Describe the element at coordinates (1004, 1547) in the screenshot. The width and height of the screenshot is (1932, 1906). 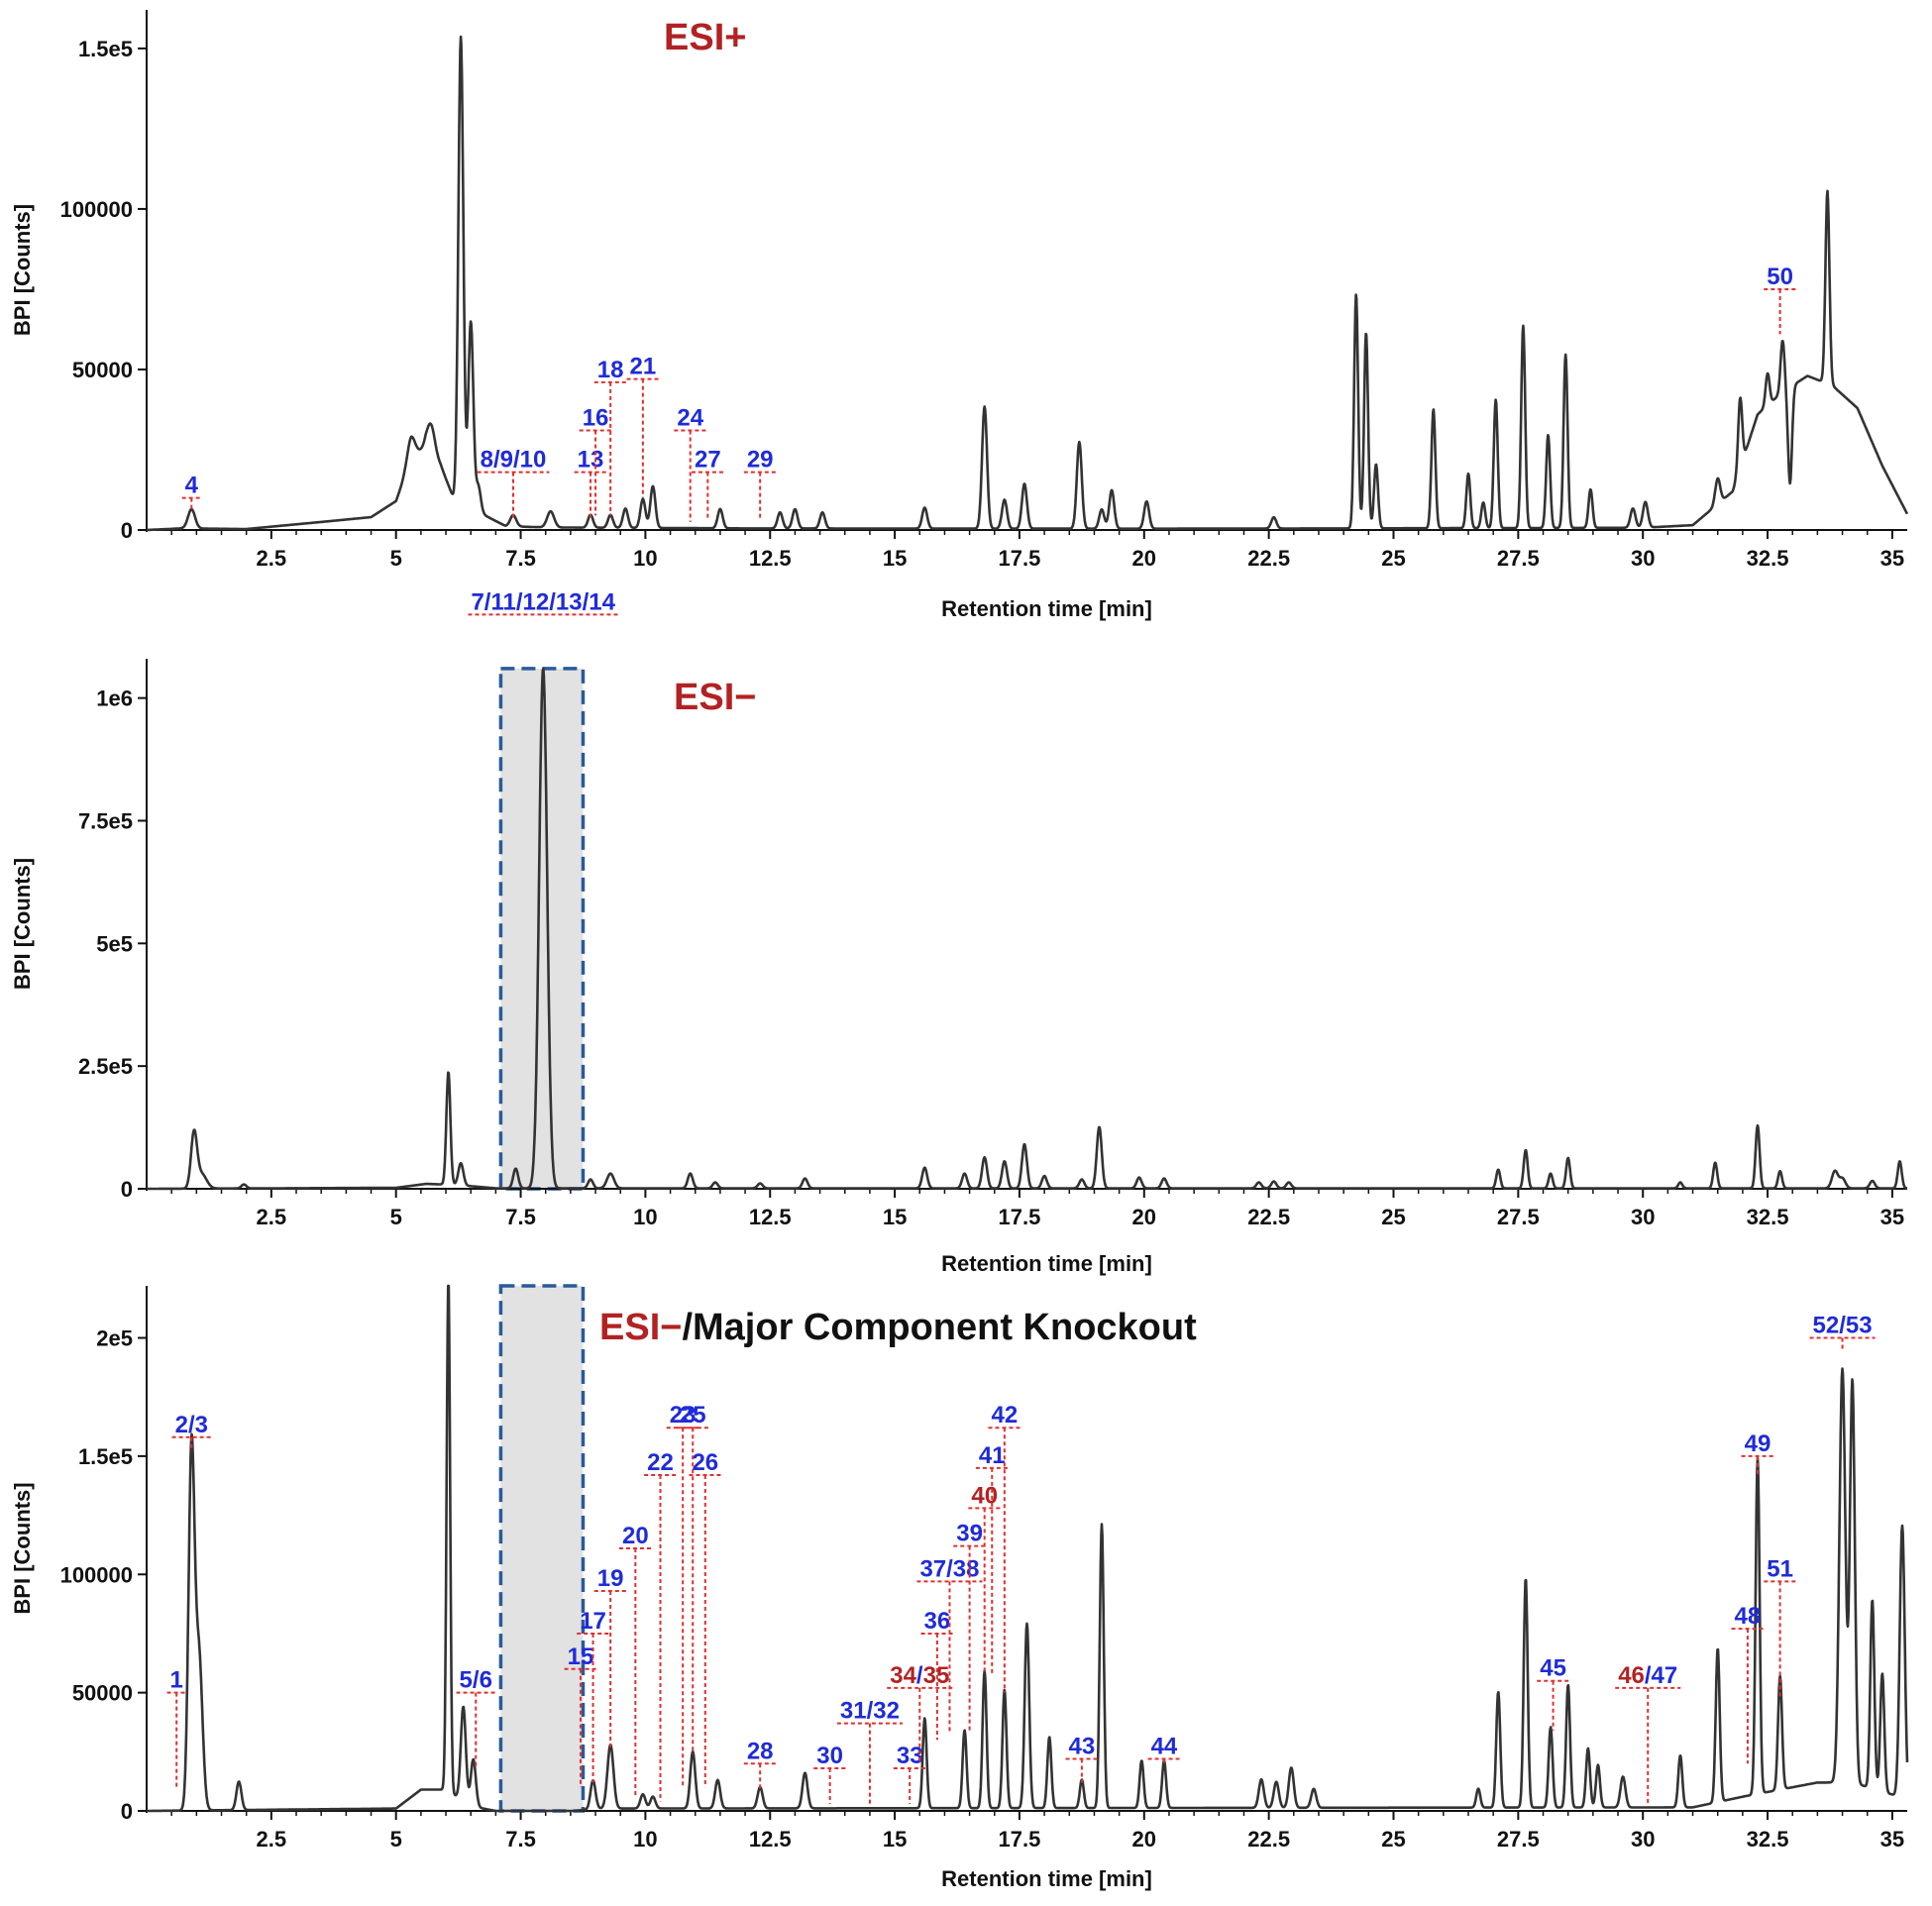
I see `peak-label-group: 42` at that location.